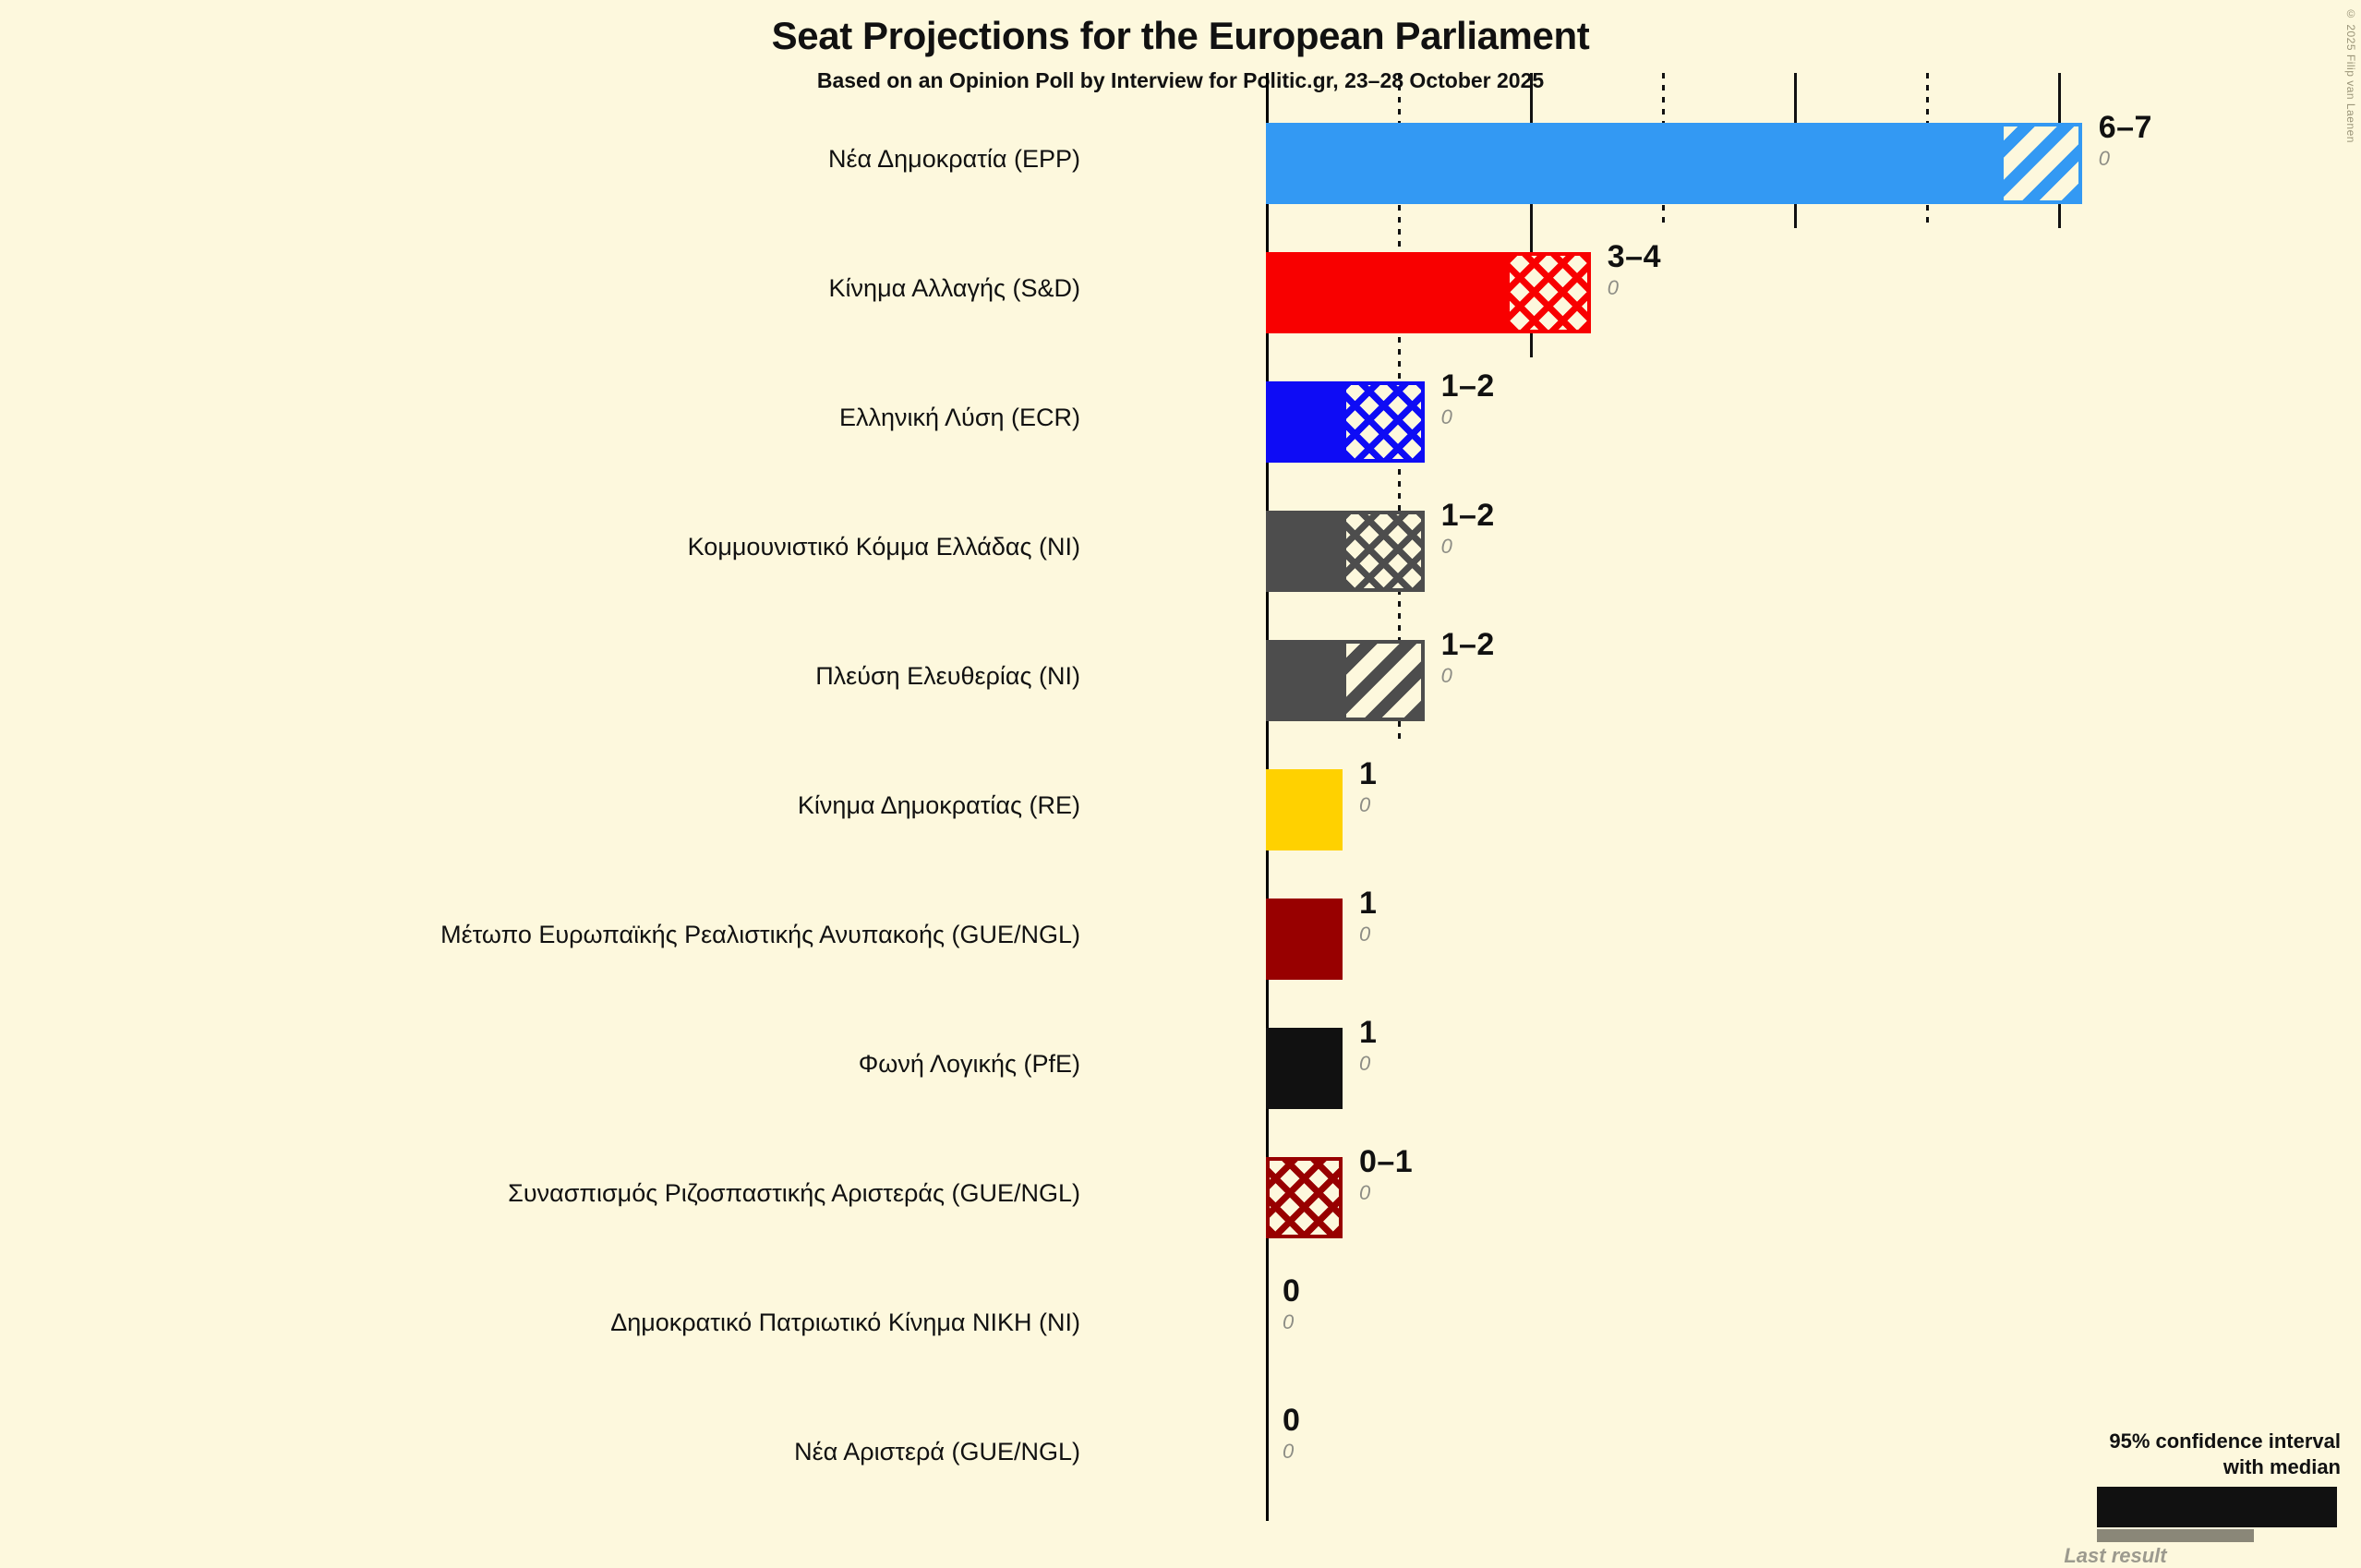 Image resolution: width=2361 pixels, height=1568 pixels. I want to click on legend-crosshatch-segment, so click(2267, 1507).